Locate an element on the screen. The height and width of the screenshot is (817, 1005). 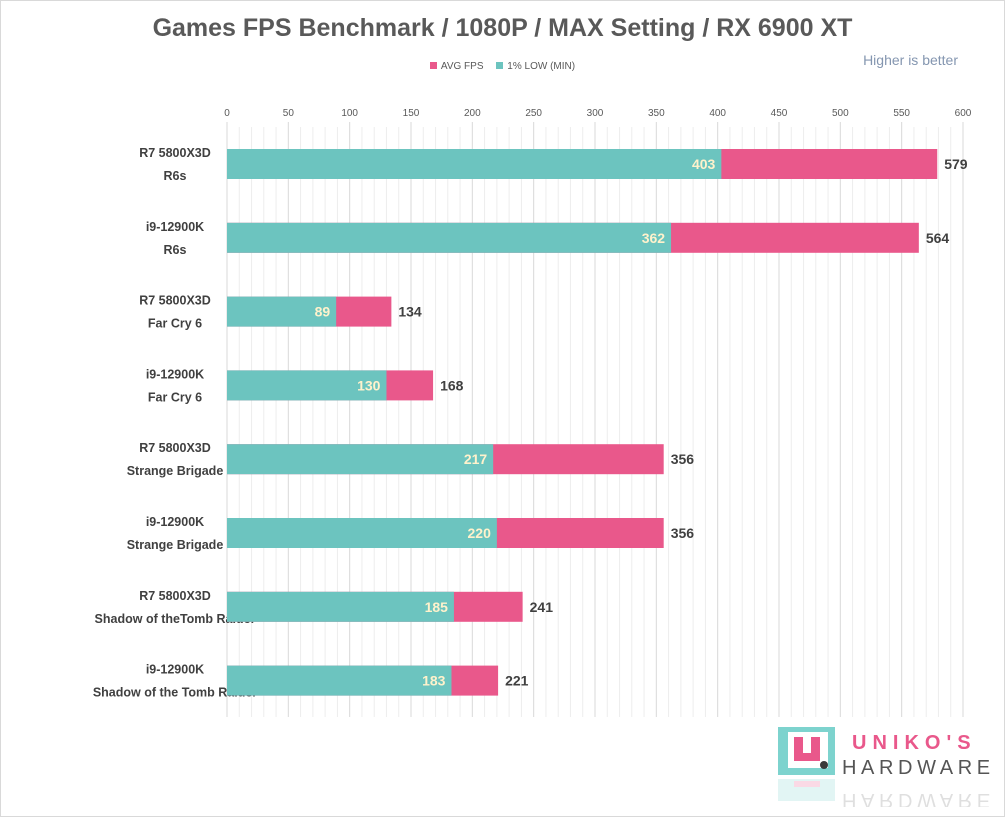
legend: AVG FPS 1% LOW (MIN) is located at coordinates (502, 66).